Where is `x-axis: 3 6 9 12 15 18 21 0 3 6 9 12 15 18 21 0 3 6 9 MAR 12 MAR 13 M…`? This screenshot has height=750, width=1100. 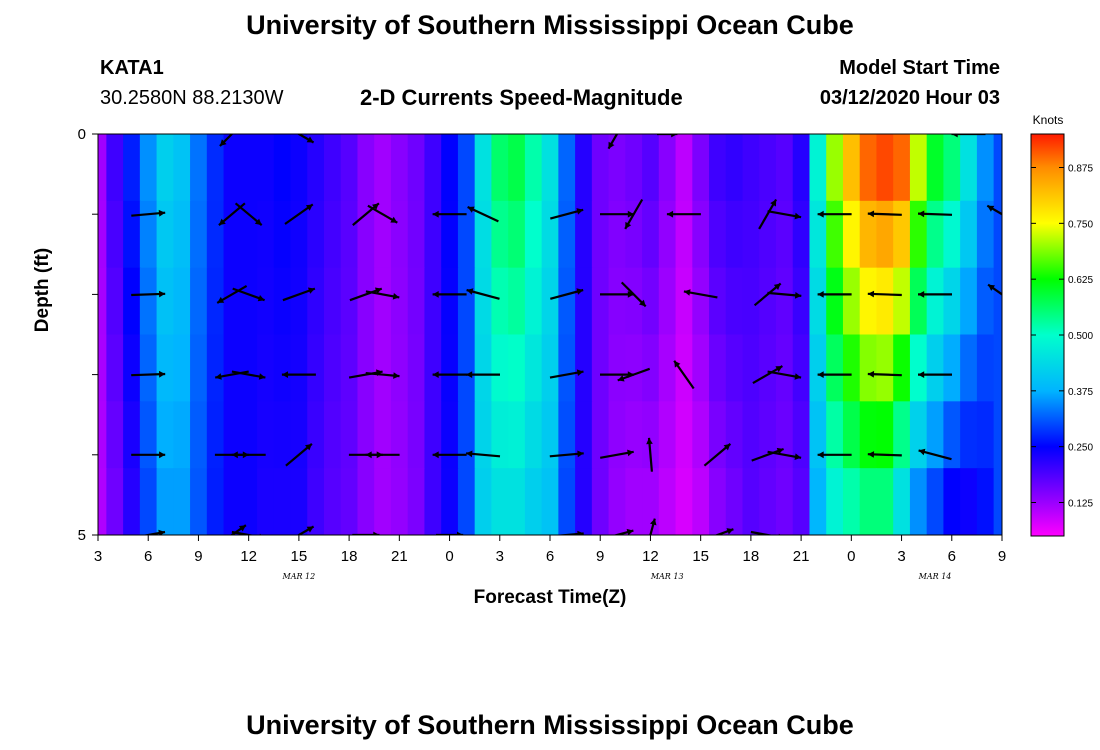 x-axis: 3 6 9 12 15 18 21 0 3 6 9 12 15 18 21 0 3 6 9 MAR 12 MAR 13 M… is located at coordinates (550, 558).